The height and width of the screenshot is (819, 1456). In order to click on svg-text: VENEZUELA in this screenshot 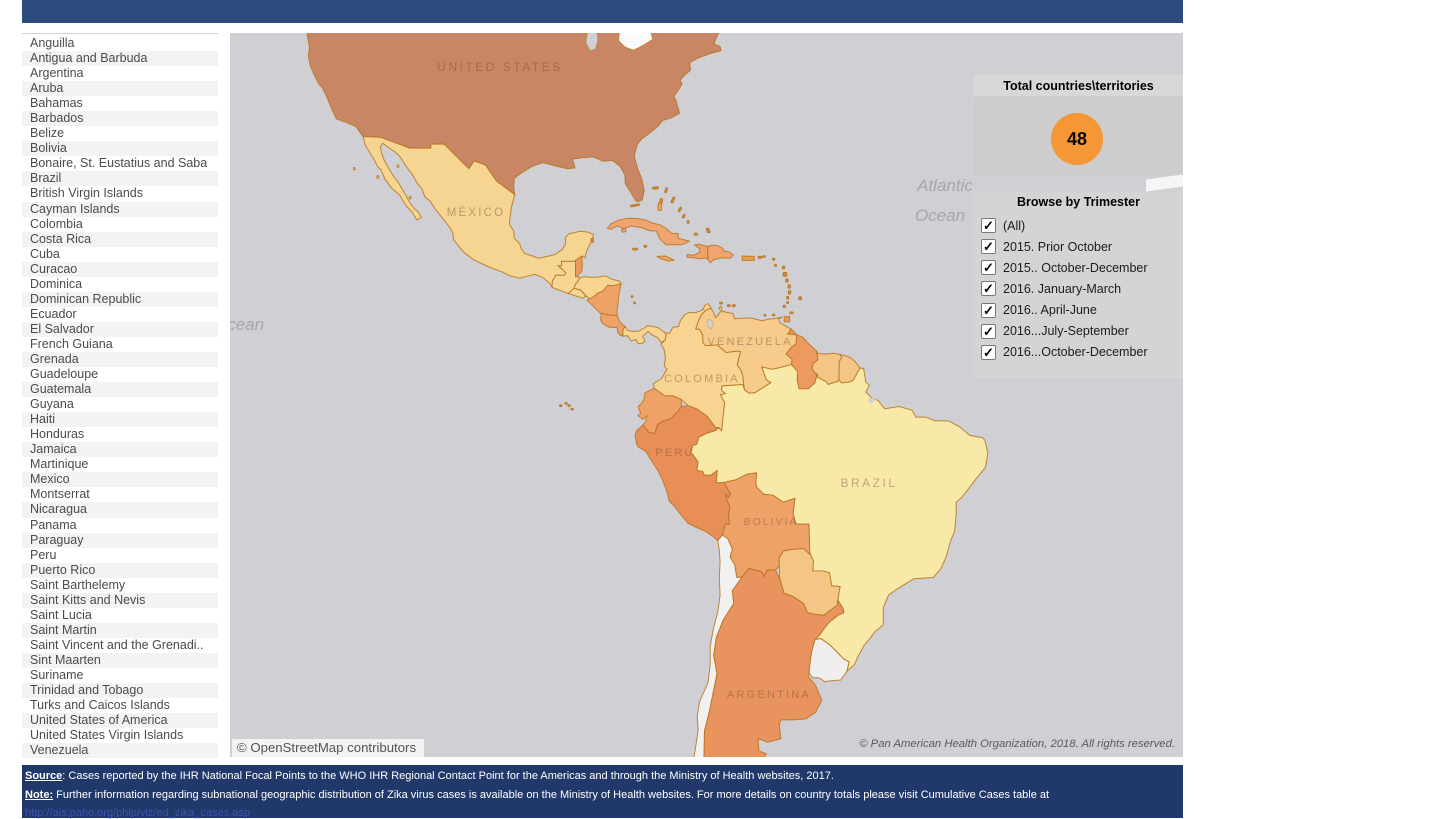, I will do `click(749, 342)`.